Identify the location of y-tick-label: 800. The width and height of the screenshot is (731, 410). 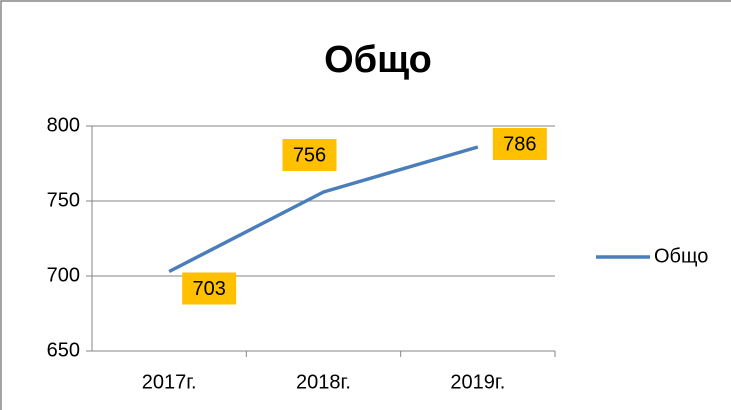
(63, 125).